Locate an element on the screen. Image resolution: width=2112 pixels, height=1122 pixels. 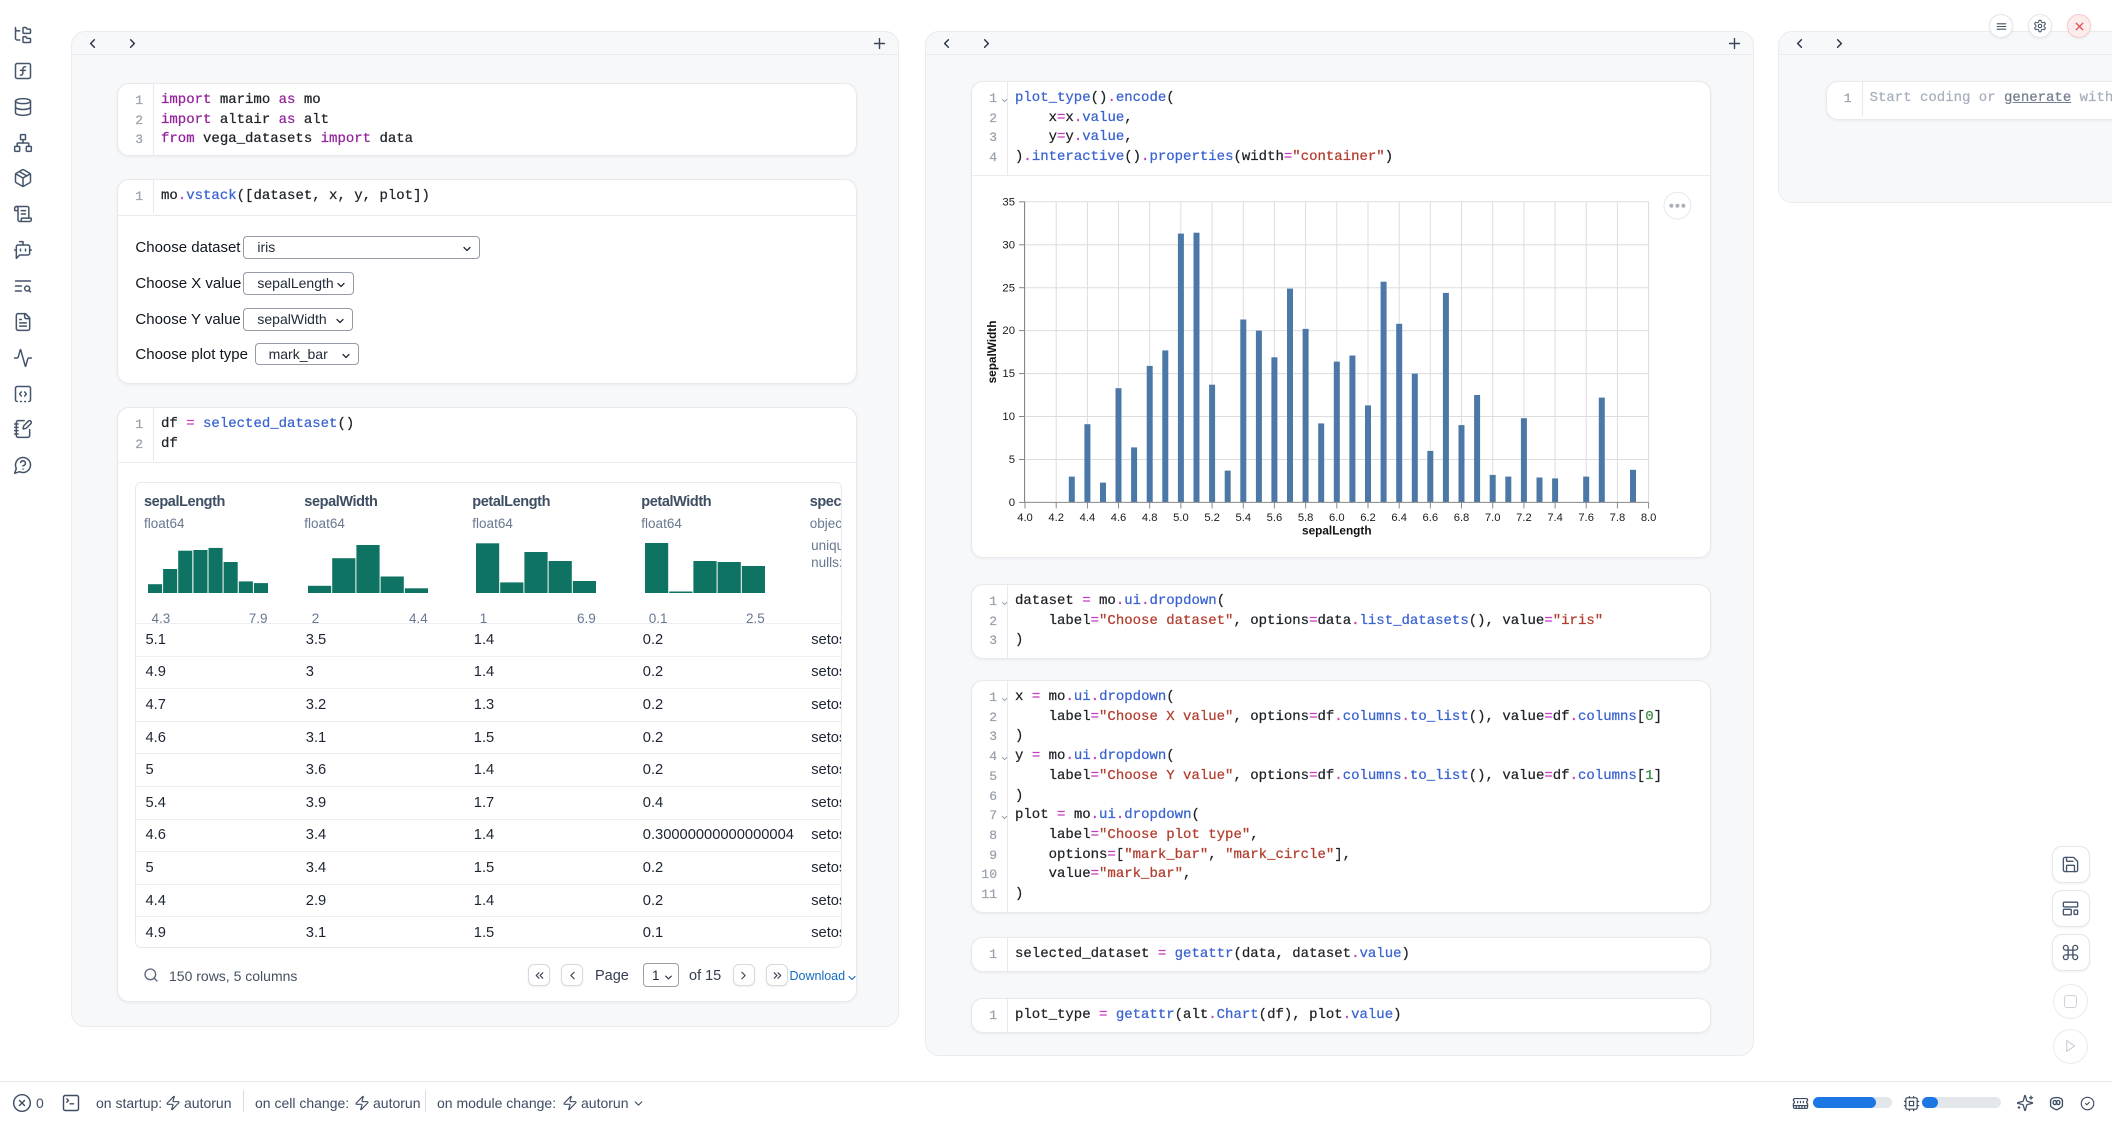
svg-text: 6.4 is located at coordinates (1399, 518).